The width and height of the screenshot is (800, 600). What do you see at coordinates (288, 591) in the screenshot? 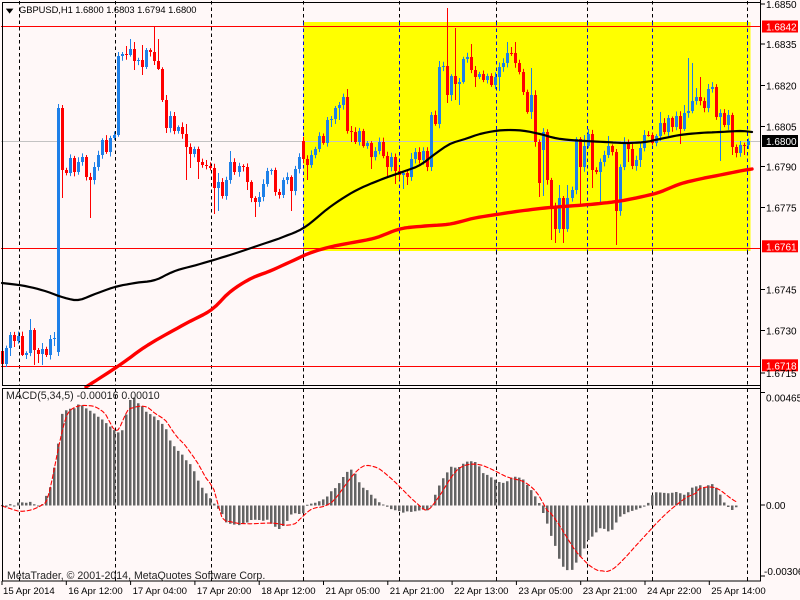
I see `svg-text: 18 Apr 12:00` at bounding box center [288, 591].